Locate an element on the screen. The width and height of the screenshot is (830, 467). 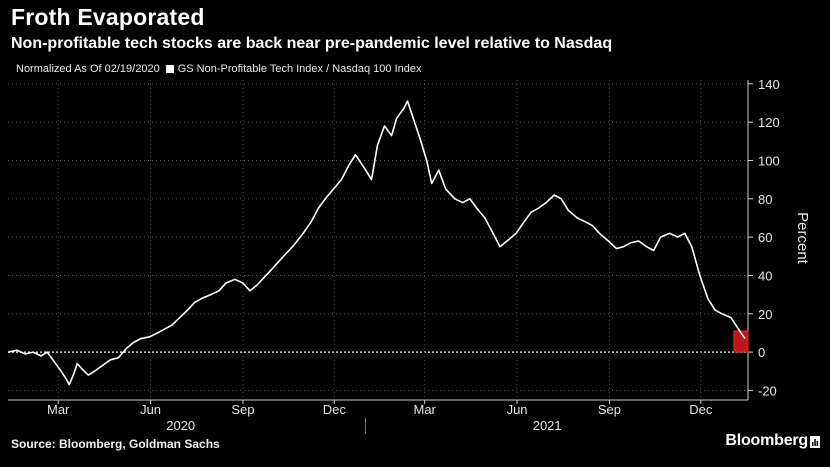
year-label: 2020 is located at coordinates (180, 425).